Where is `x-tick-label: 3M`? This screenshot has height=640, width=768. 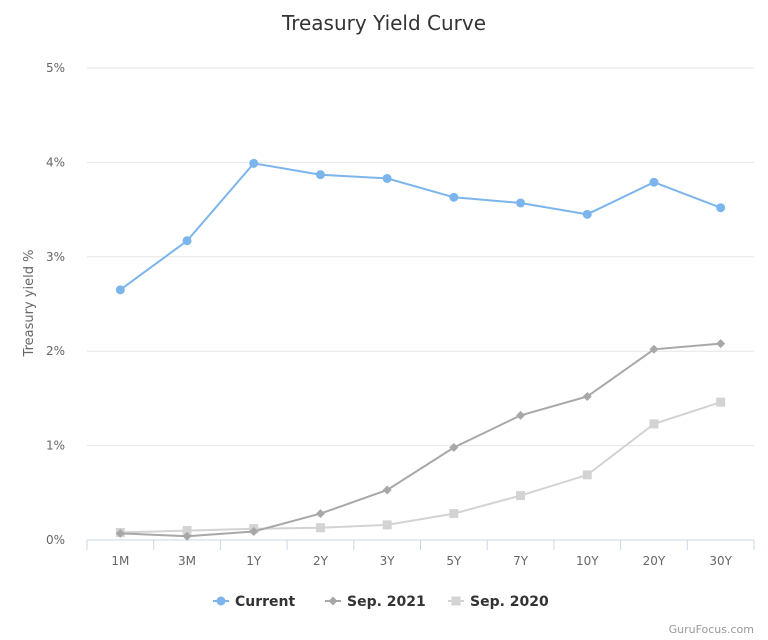 x-tick-label: 3M is located at coordinates (187, 561).